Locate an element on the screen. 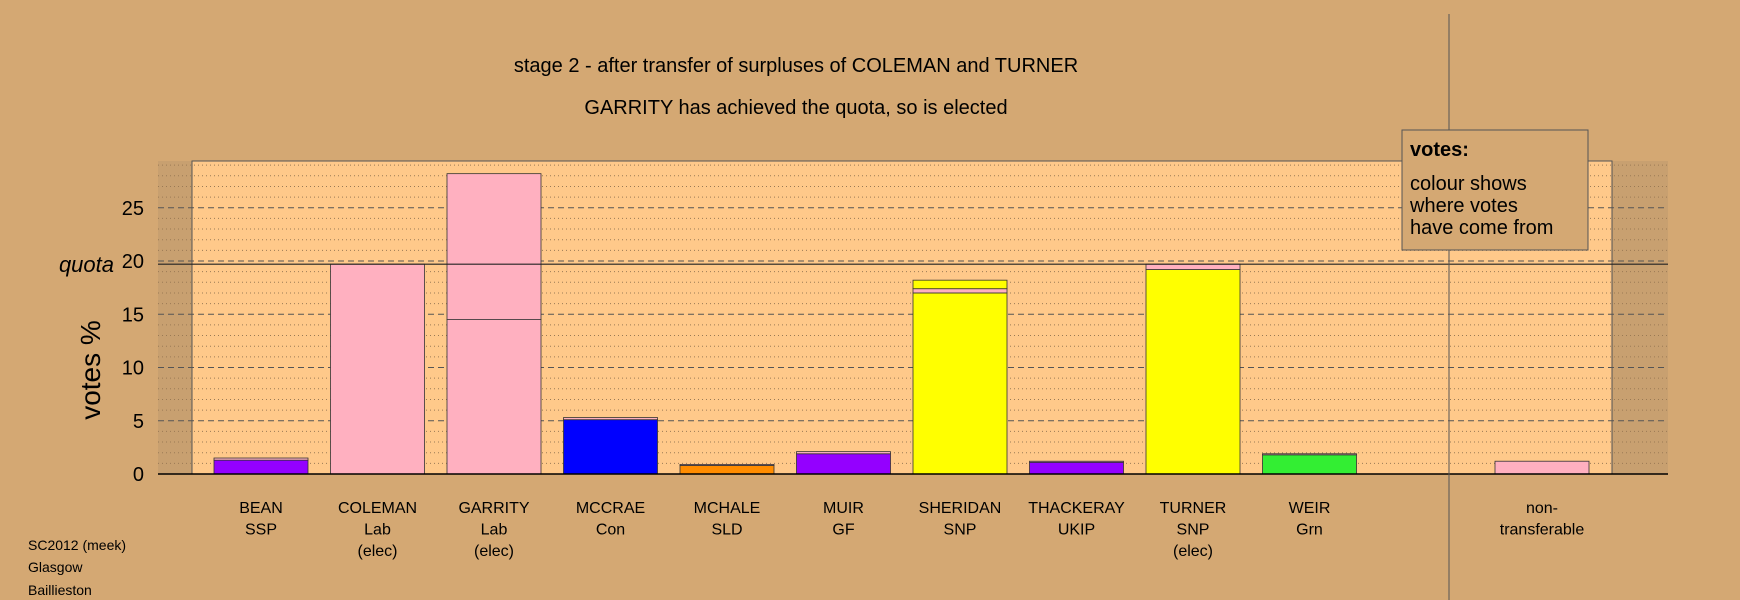 Image resolution: width=1740 pixels, height=600 pixels. candidate-name-label: GARRITY is located at coordinates (493, 508).